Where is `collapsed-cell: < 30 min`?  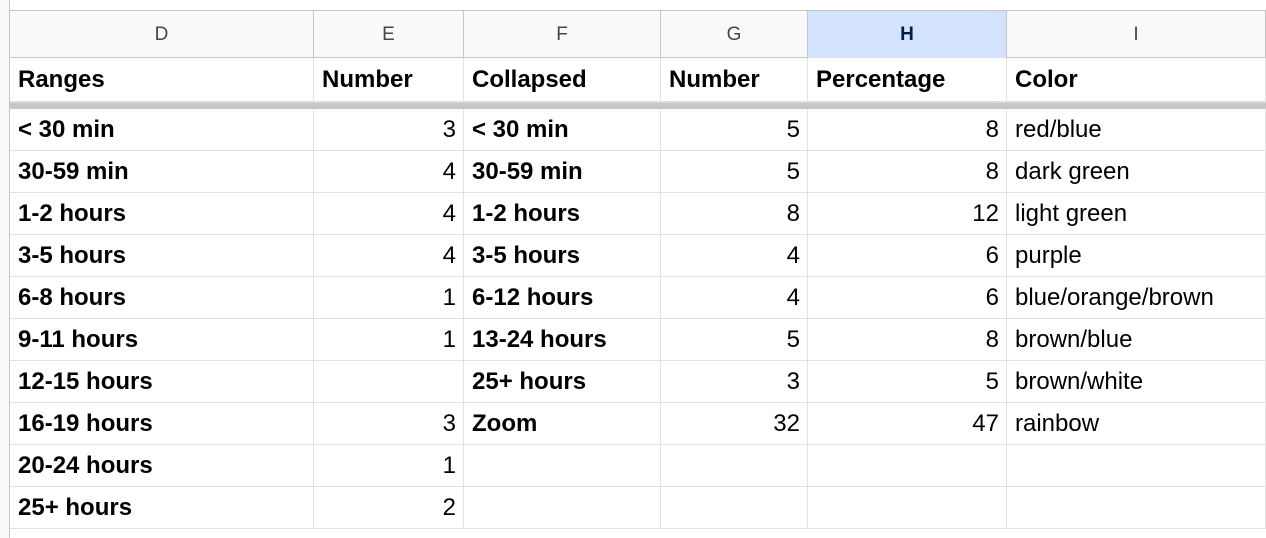 collapsed-cell: < 30 min is located at coordinates (562, 129).